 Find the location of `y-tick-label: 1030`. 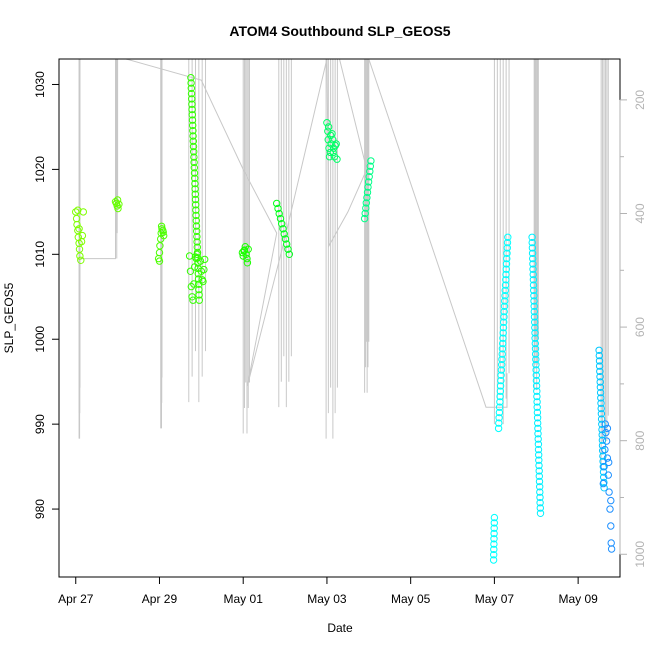

y-tick-label: 1030 is located at coordinates (40, 84).